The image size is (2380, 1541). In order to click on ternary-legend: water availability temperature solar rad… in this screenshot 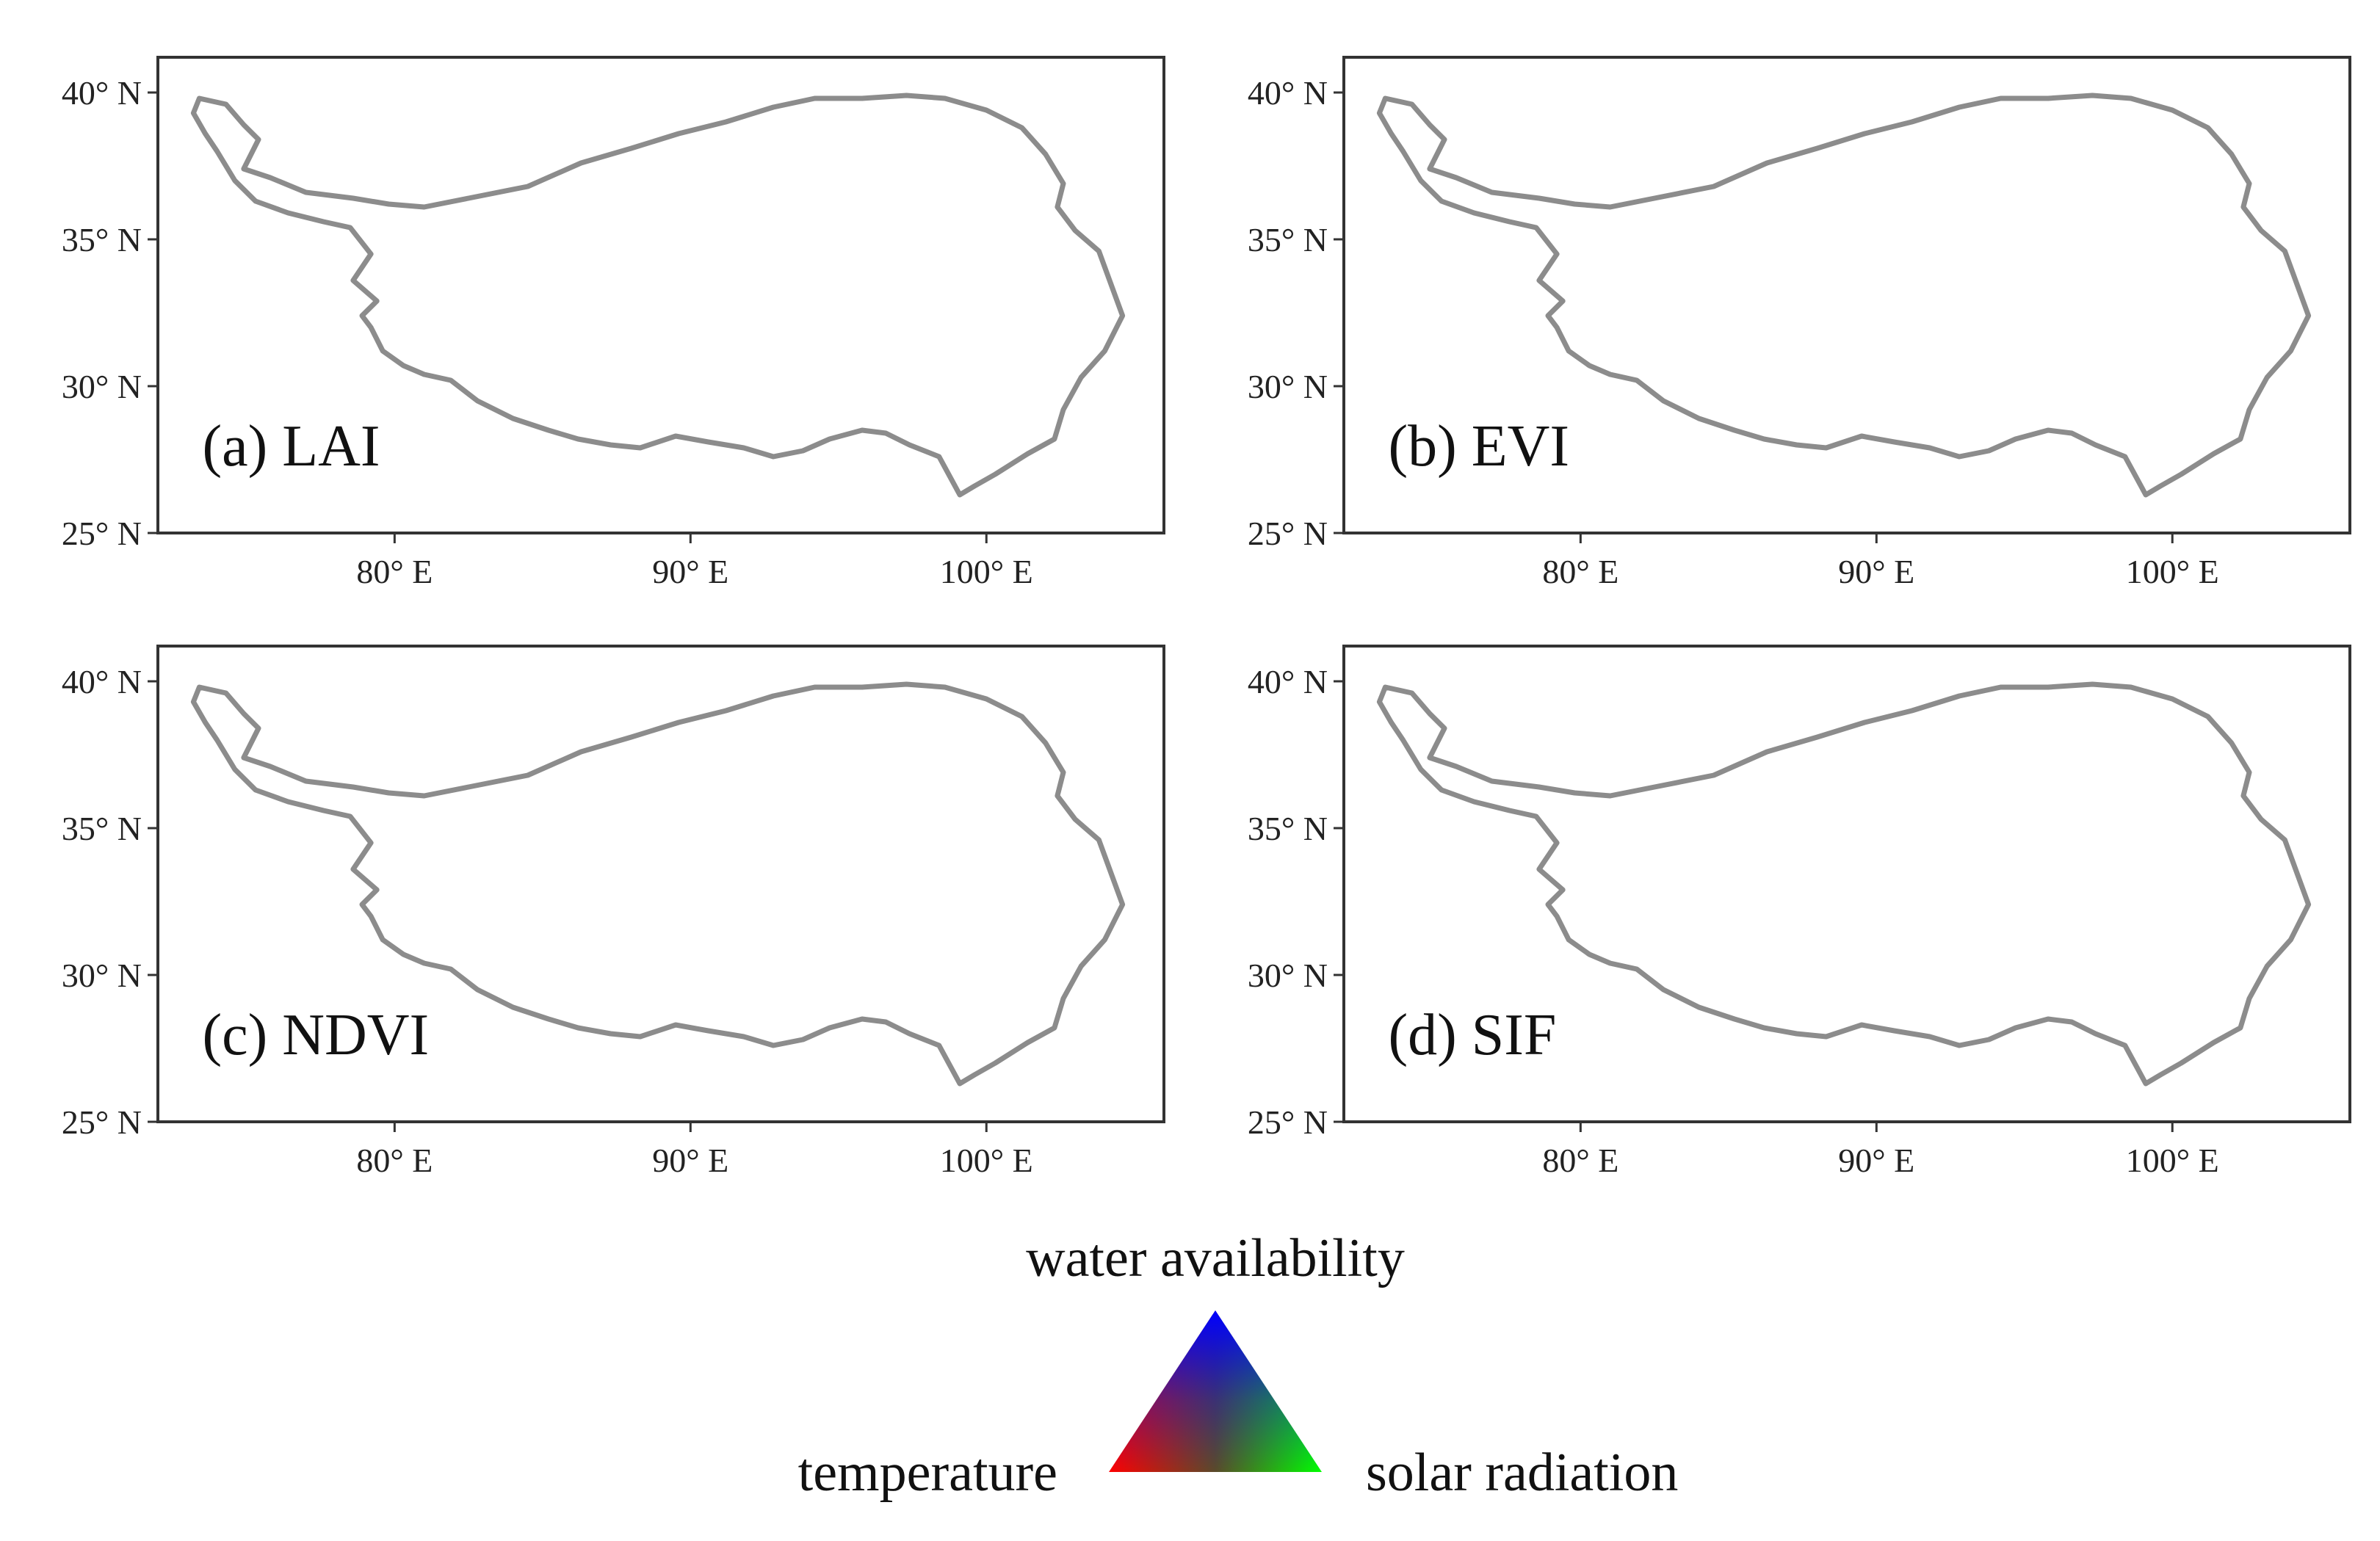, I will do `click(1238, 1365)`.